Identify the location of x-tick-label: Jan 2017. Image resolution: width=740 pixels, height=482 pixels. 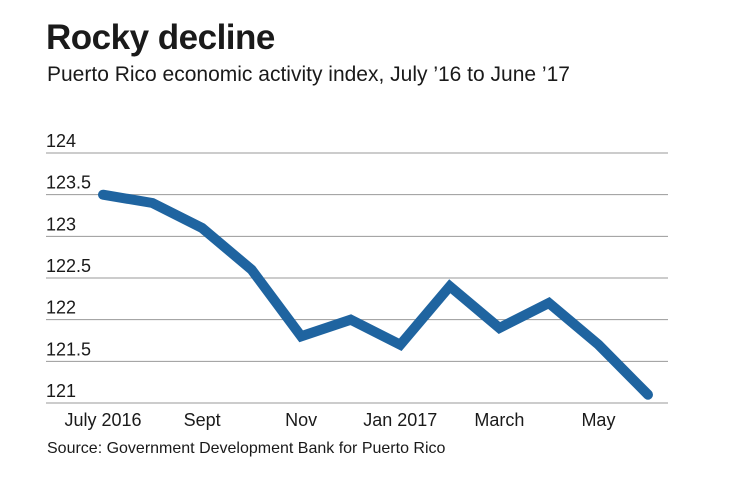
(400, 420).